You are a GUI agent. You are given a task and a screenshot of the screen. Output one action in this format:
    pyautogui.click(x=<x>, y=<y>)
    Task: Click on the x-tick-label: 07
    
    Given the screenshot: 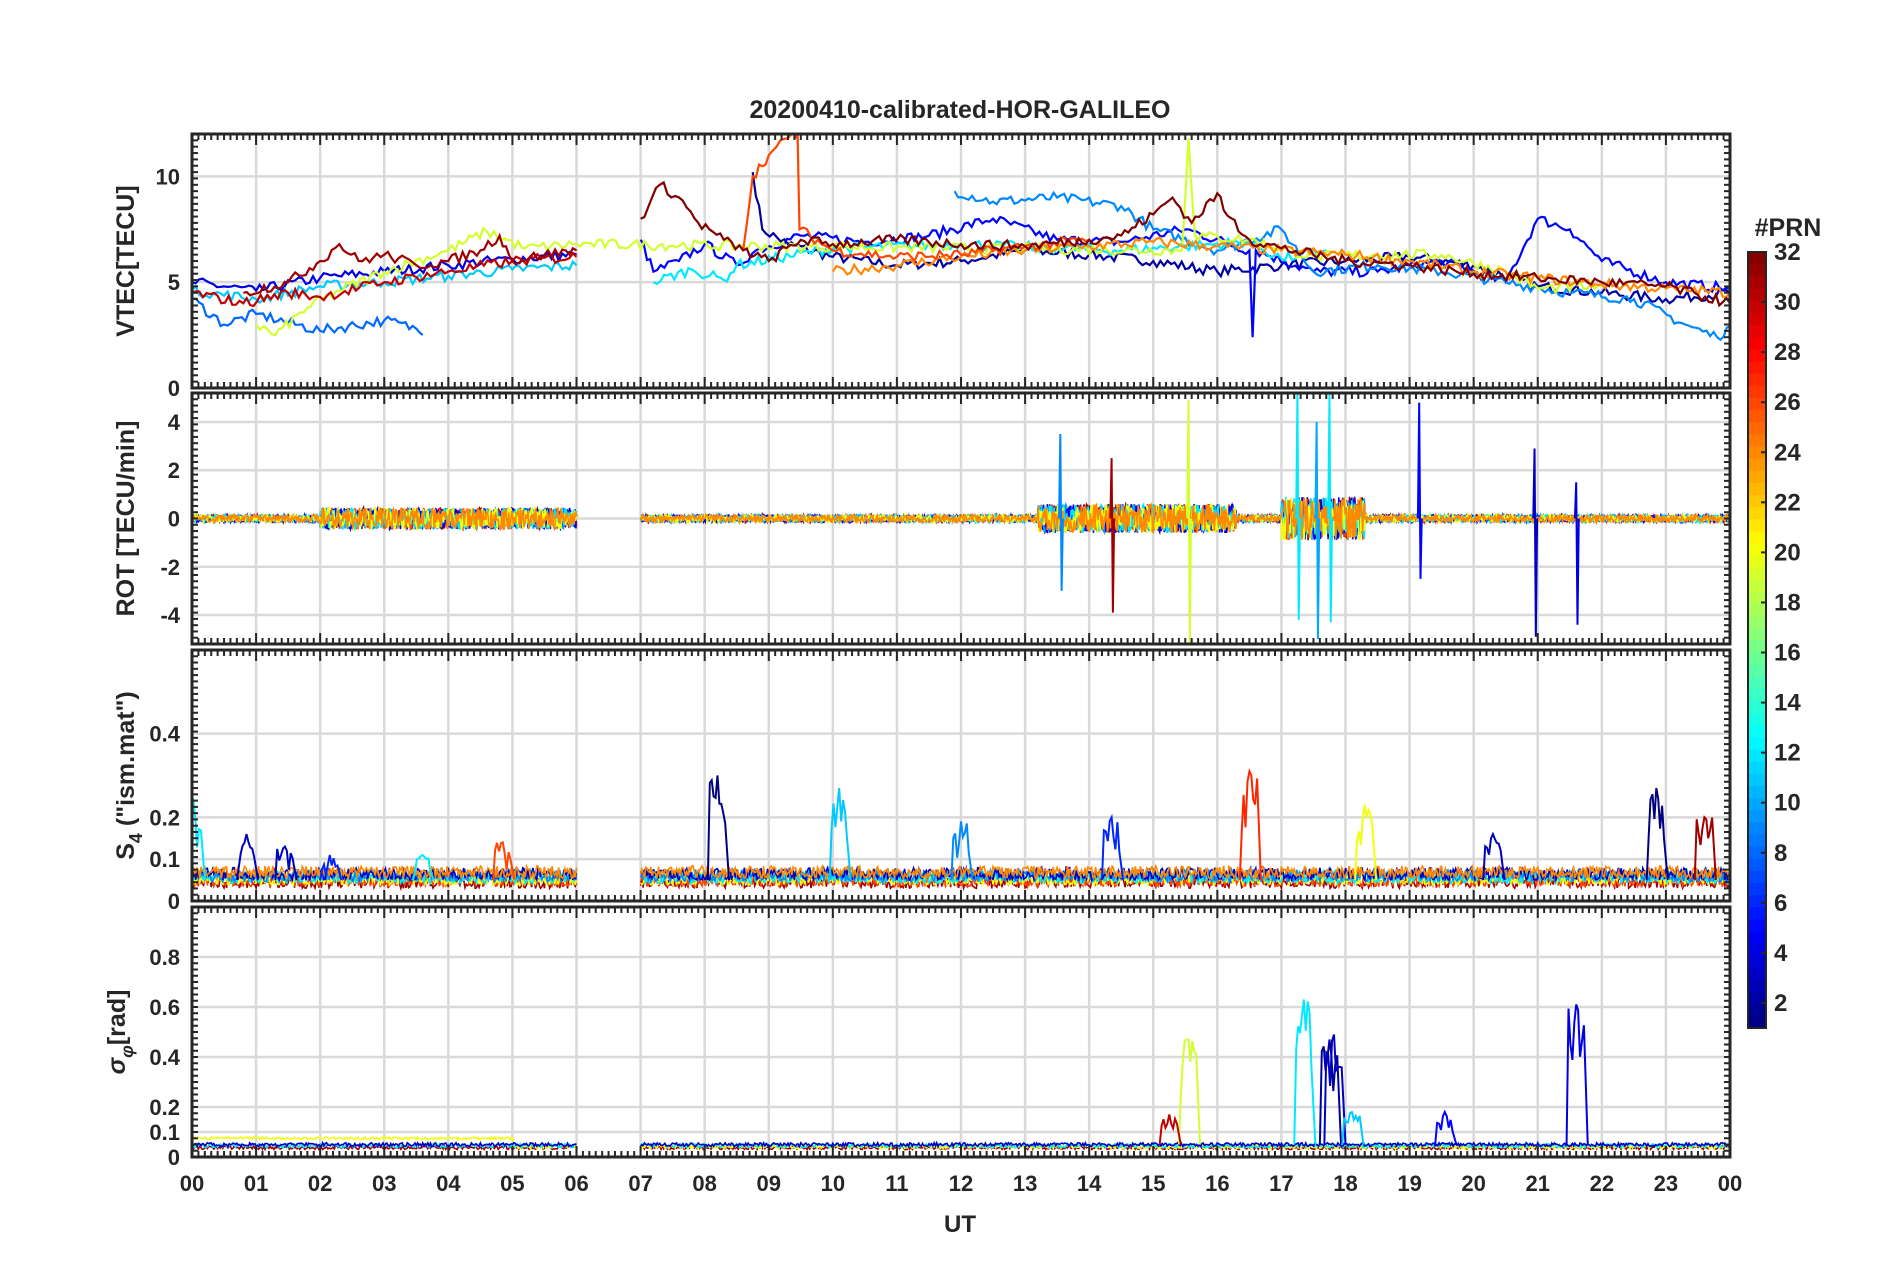 What is the action you would take?
    pyautogui.click(x=640, y=1183)
    